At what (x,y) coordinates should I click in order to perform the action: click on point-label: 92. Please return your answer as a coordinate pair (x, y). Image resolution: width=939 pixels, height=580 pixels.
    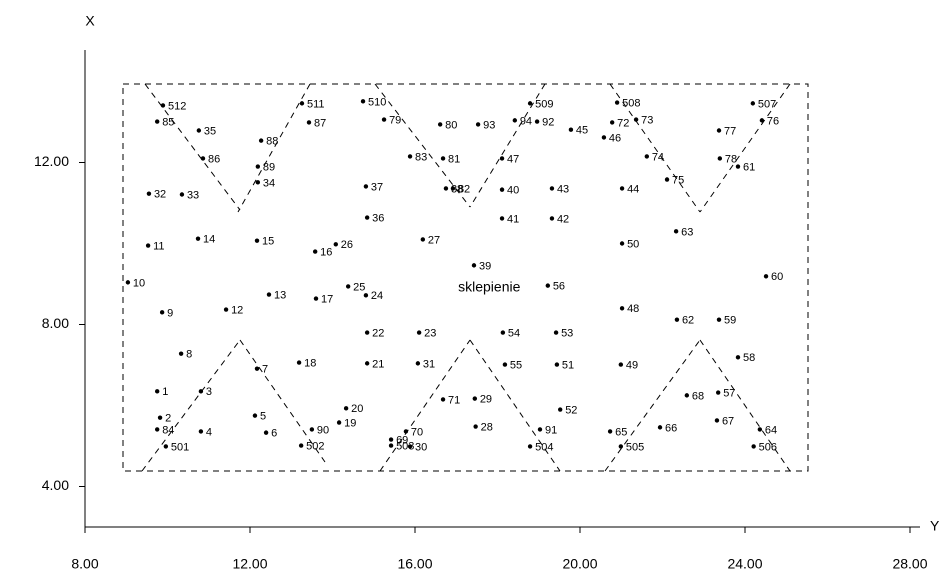
    Looking at the image, I should click on (548, 123).